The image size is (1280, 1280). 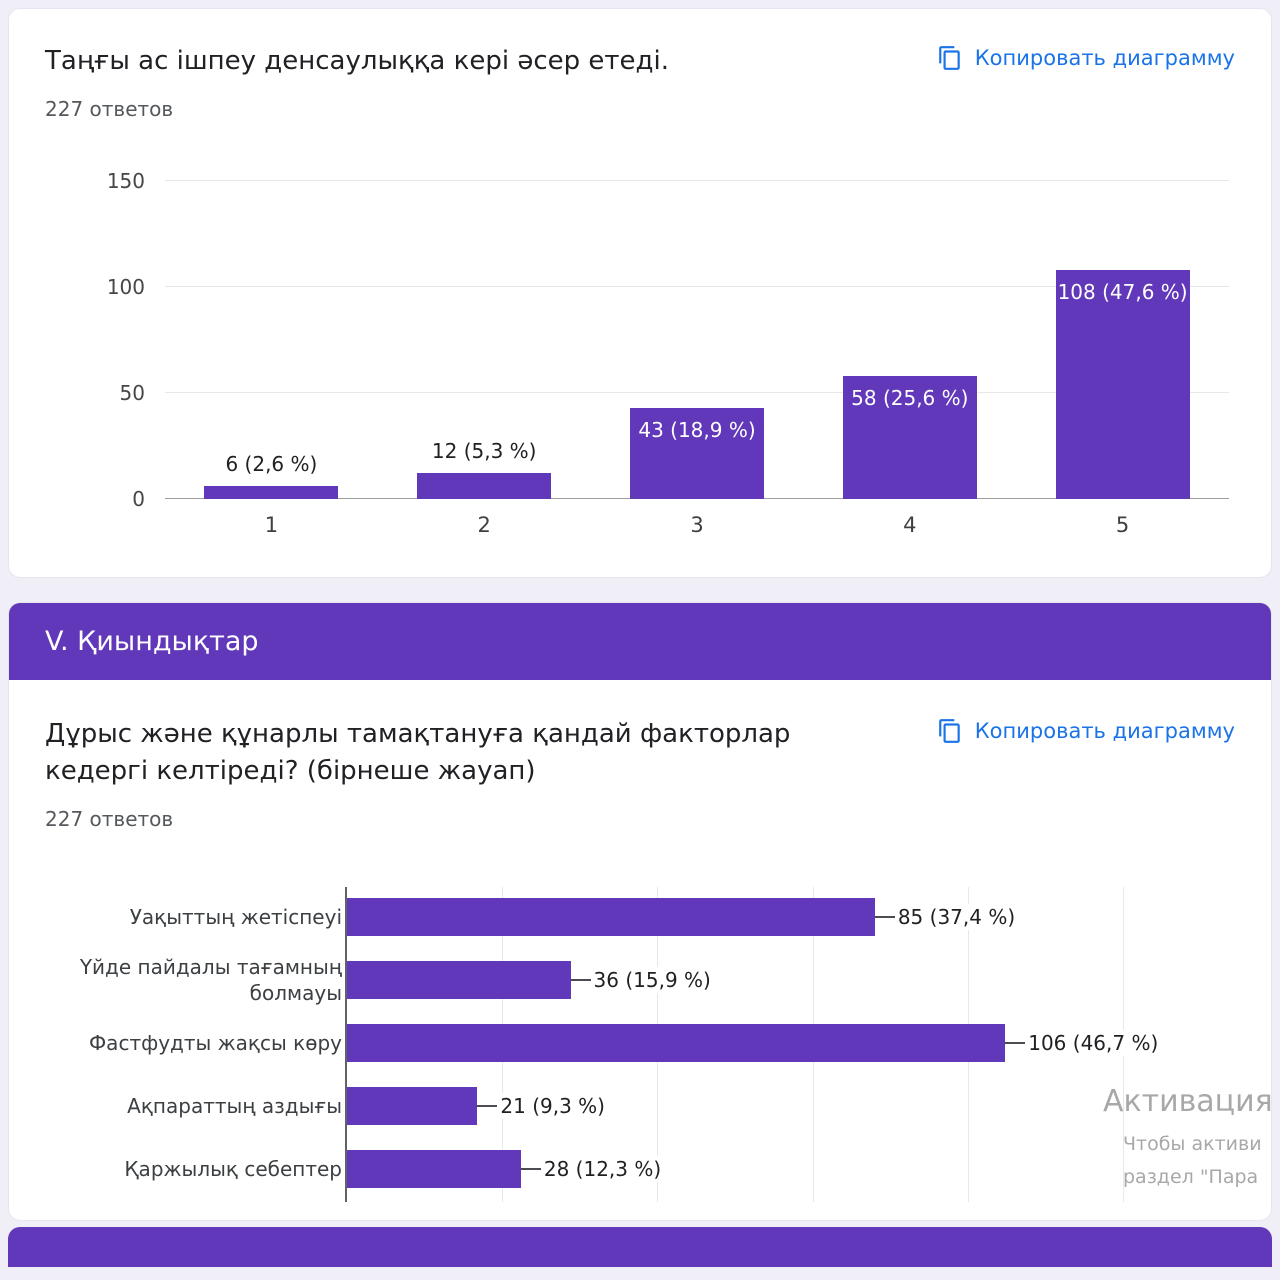 I want to click on x-axis-tick-2: 2, so click(x=484, y=524).